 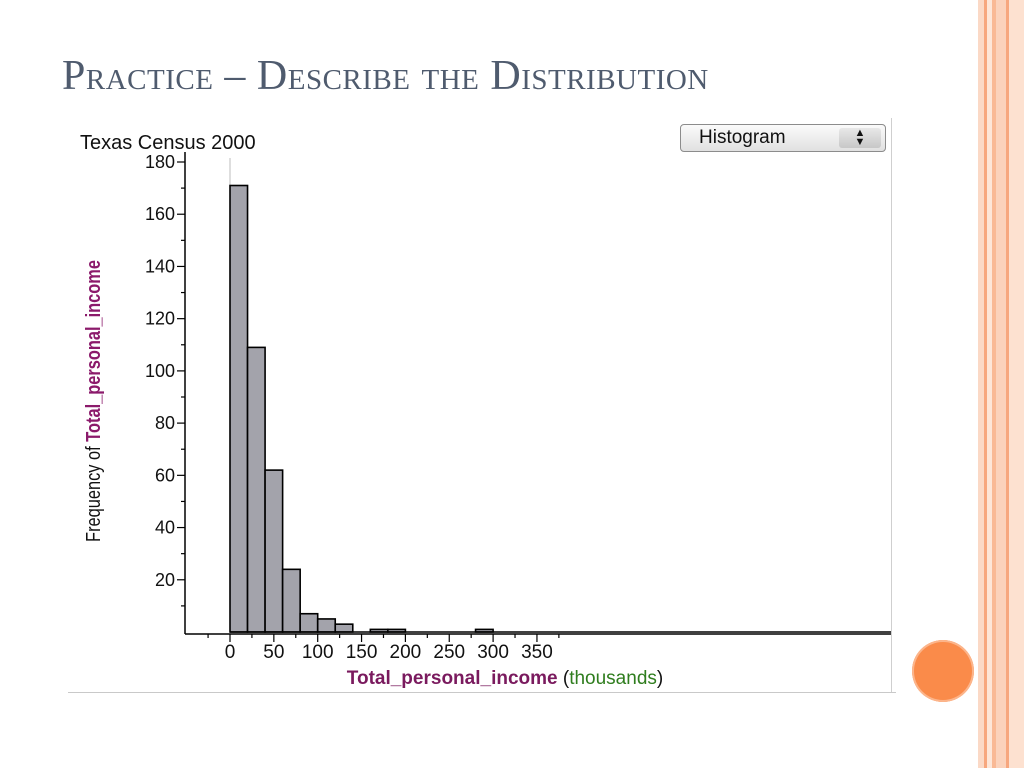 What do you see at coordinates (165, 475) in the screenshot?
I see `y-tick-label: 60` at bounding box center [165, 475].